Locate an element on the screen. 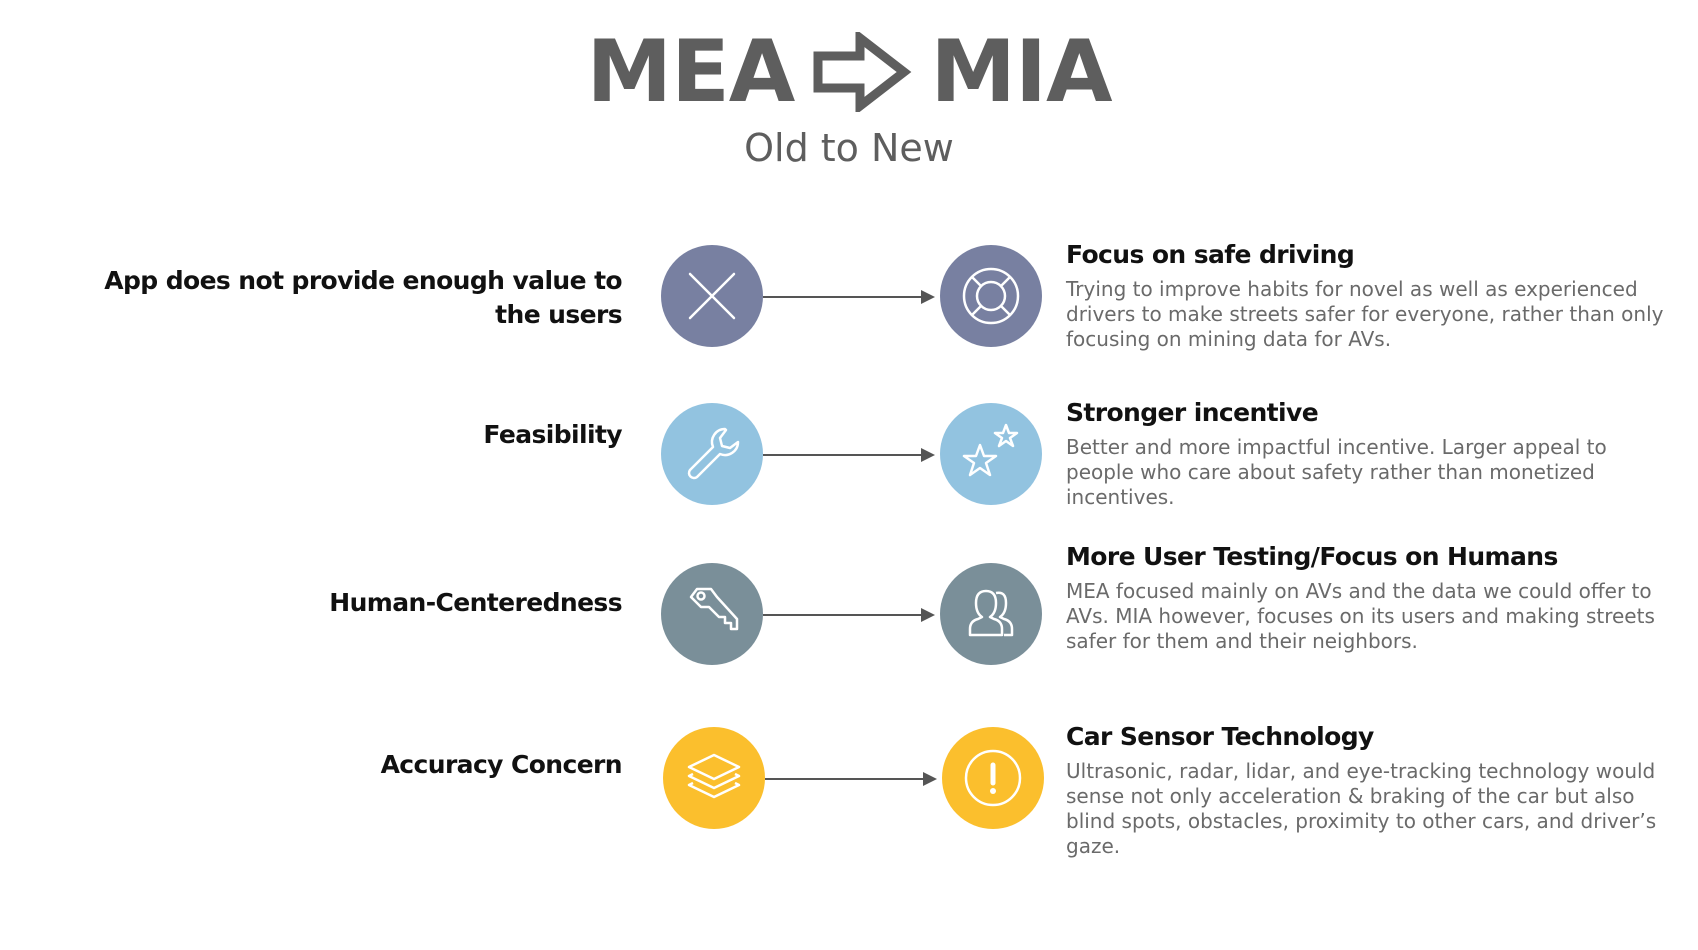 The width and height of the screenshot is (1698, 950). close-x-icon is located at coordinates (712, 296).